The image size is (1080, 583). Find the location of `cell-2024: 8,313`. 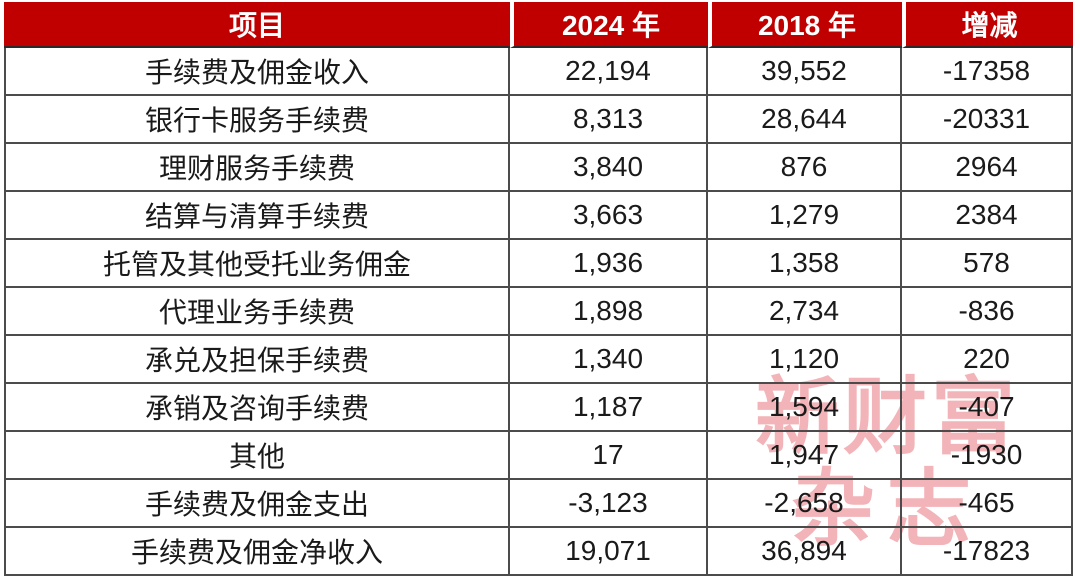

cell-2024: 8,313 is located at coordinates (609, 120).